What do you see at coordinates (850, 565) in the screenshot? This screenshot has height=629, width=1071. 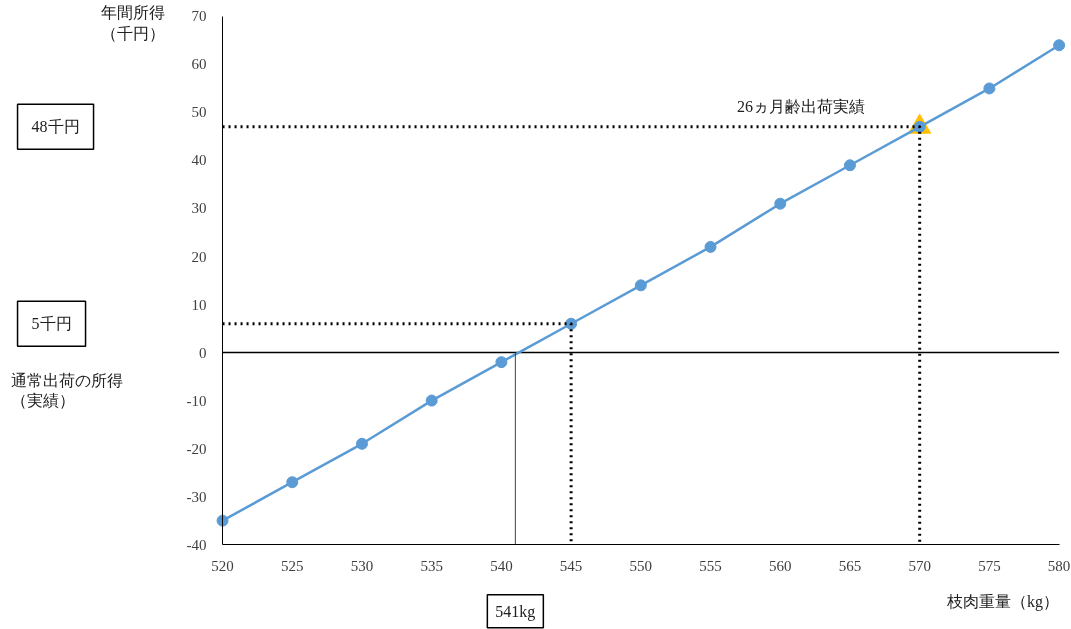 I see `x-tick-label: 565` at bounding box center [850, 565].